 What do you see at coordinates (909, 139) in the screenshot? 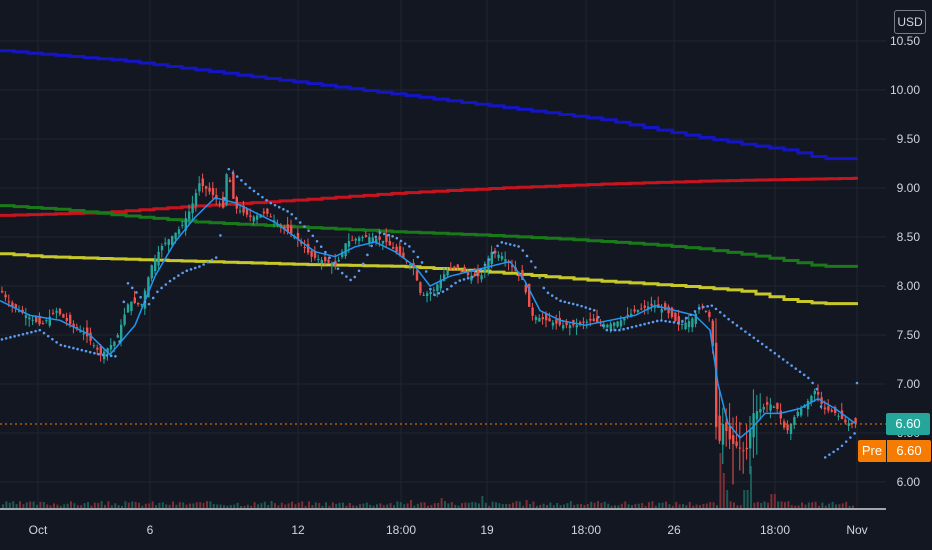
I see `price-tick-label: 9.50` at bounding box center [909, 139].